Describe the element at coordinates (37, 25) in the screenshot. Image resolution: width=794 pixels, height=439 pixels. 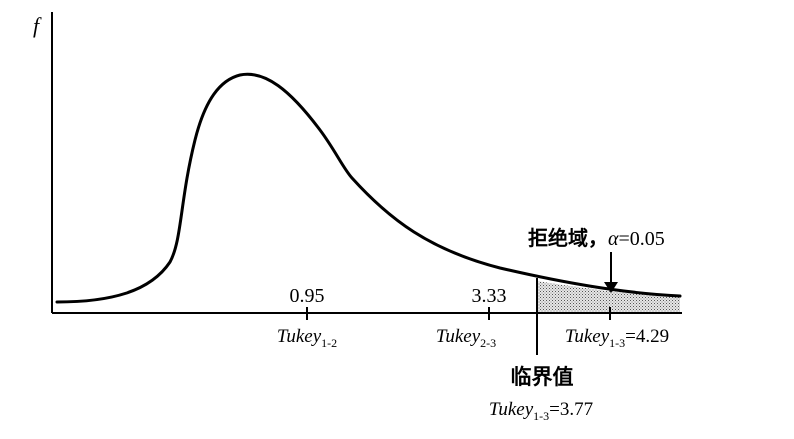
I see `y-axis-label: f` at that location.